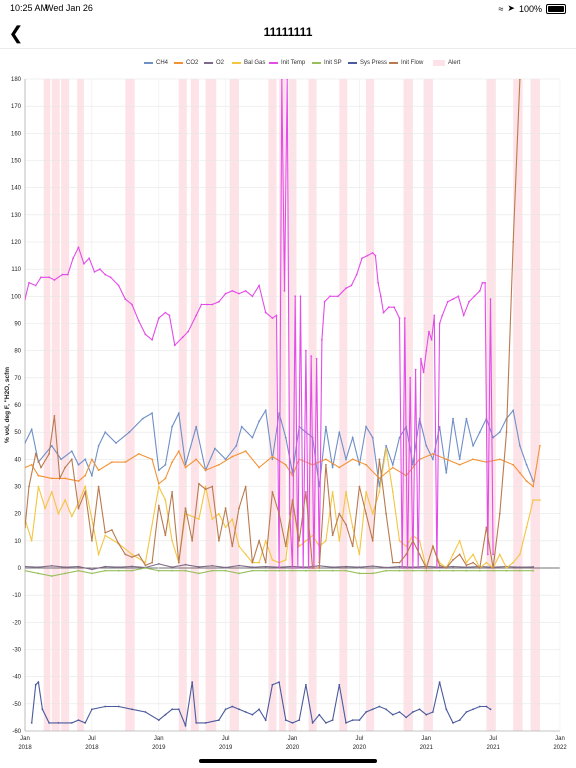 This screenshot has height=768, width=576. Describe the element at coordinates (156, 63) in the screenshot. I see `legend-item-ch4: CH4` at that location.